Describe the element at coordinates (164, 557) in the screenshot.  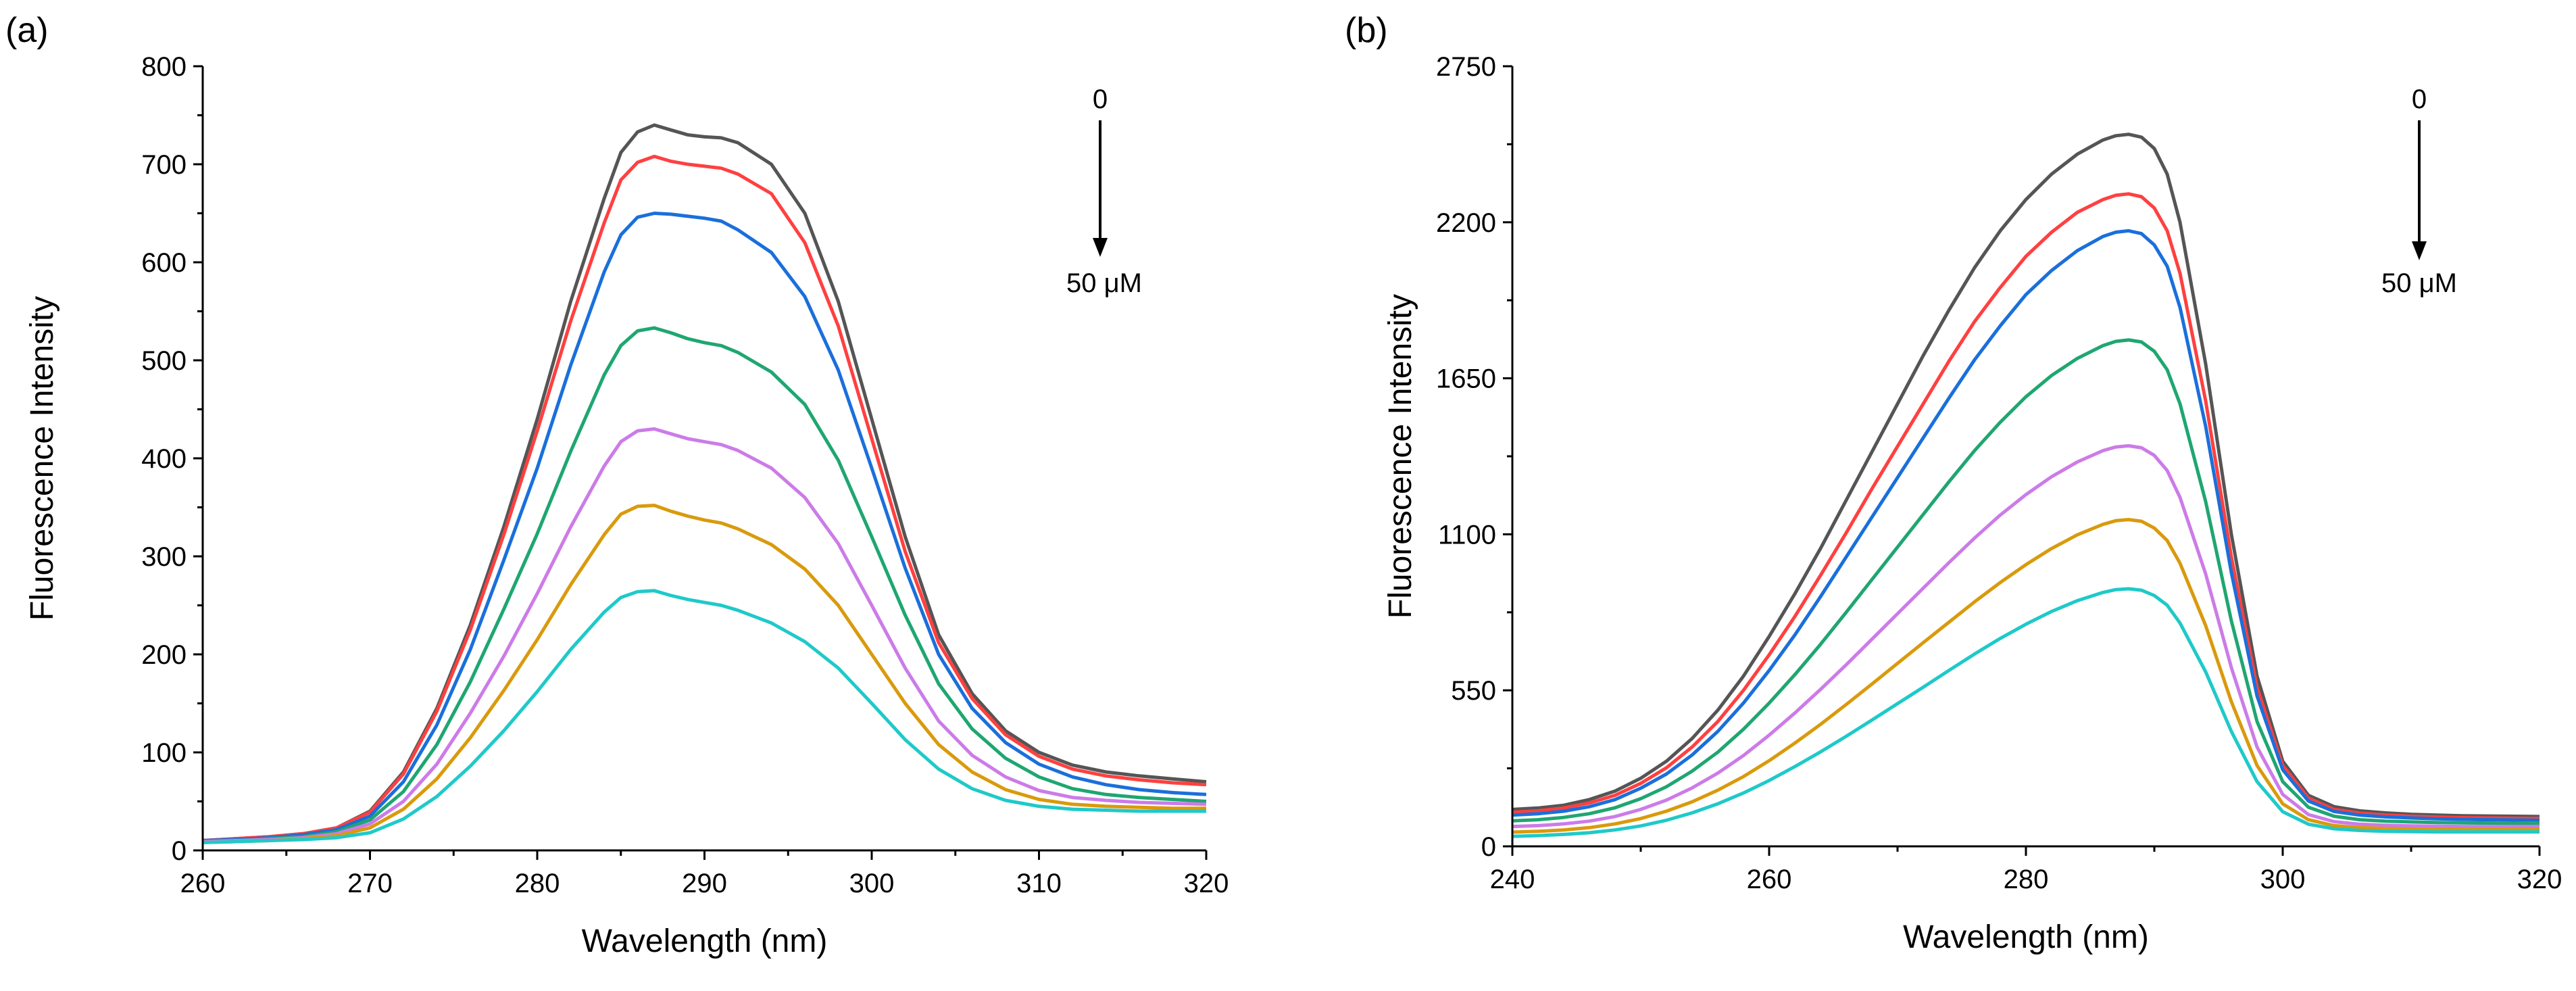
I see `y-tick-label: 300` at that location.